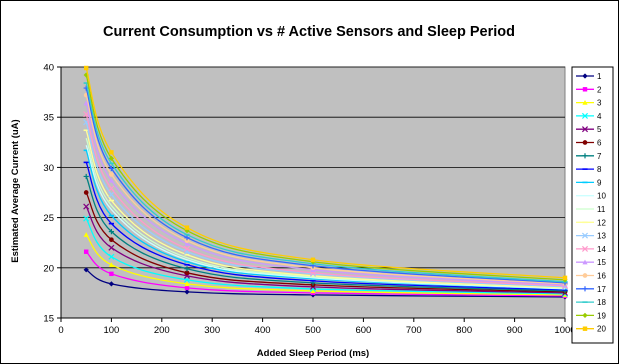 The width and height of the screenshot is (619, 364). Describe the element at coordinates (599, 76) in the screenshot. I see `legend-label: 1` at that location.